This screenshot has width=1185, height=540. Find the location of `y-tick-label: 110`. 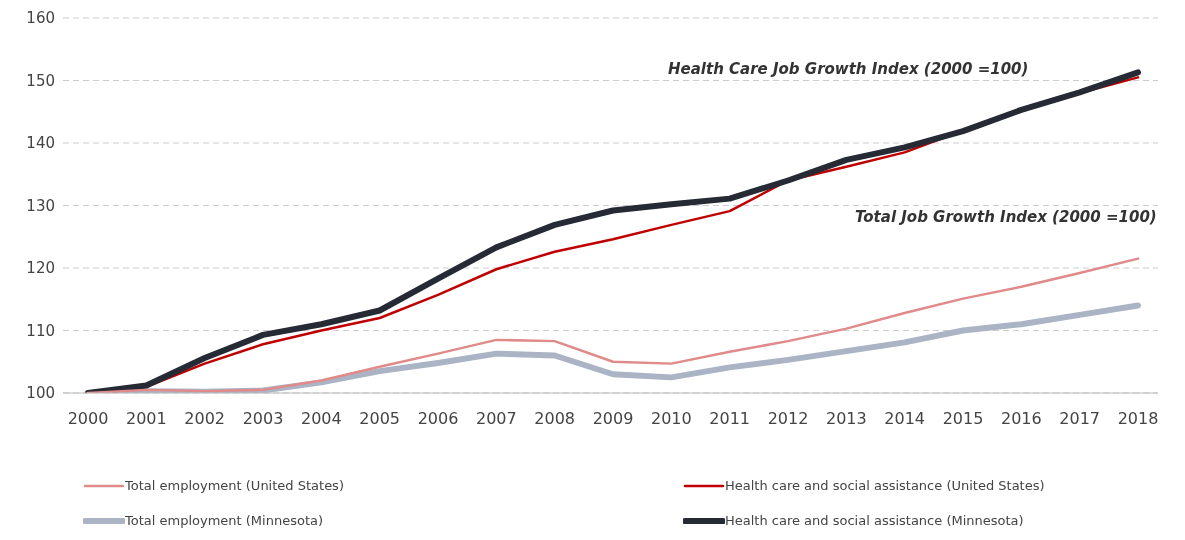

y-tick-label: 110 is located at coordinates (40, 330).